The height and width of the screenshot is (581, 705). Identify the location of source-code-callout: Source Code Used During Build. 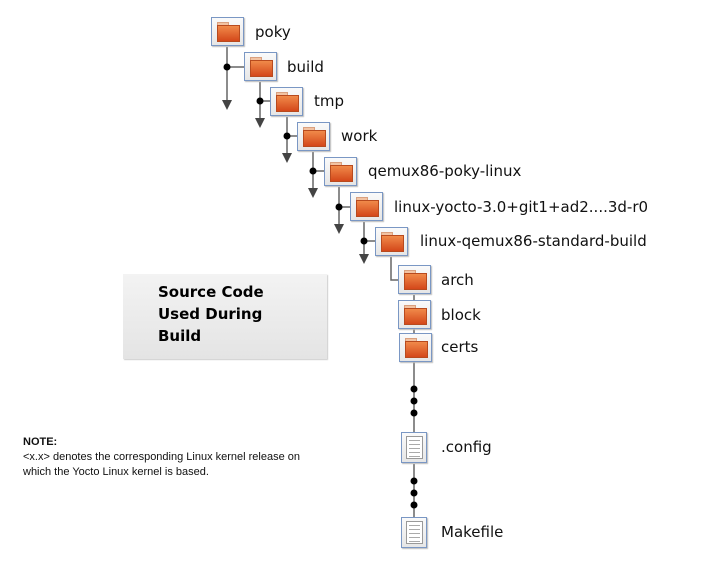
(225, 316).